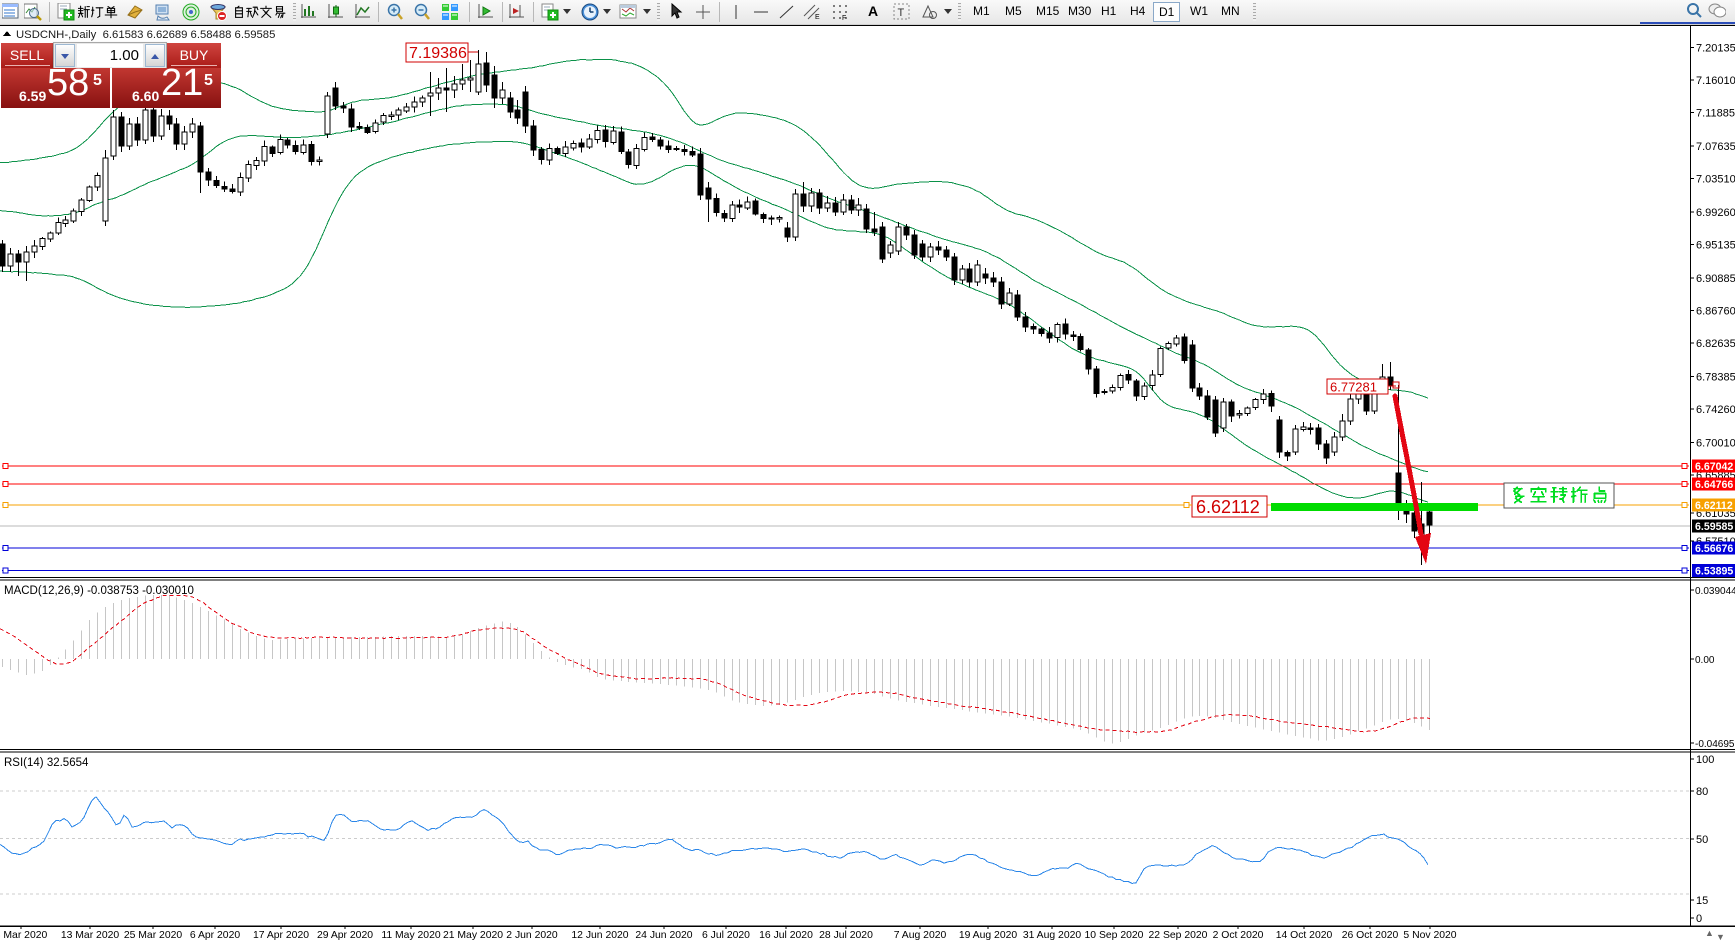 The width and height of the screenshot is (1735, 944). What do you see at coordinates (1714, 572) in the screenshot?
I see `svg-text: 6.53895` at bounding box center [1714, 572].